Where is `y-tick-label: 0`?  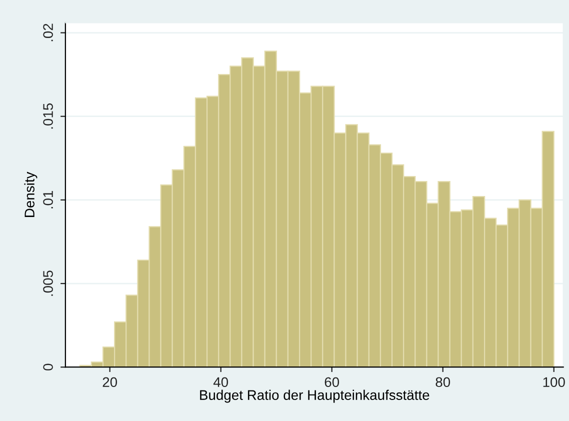 y-tick-label: 0 is located at coordinates (48, 367).